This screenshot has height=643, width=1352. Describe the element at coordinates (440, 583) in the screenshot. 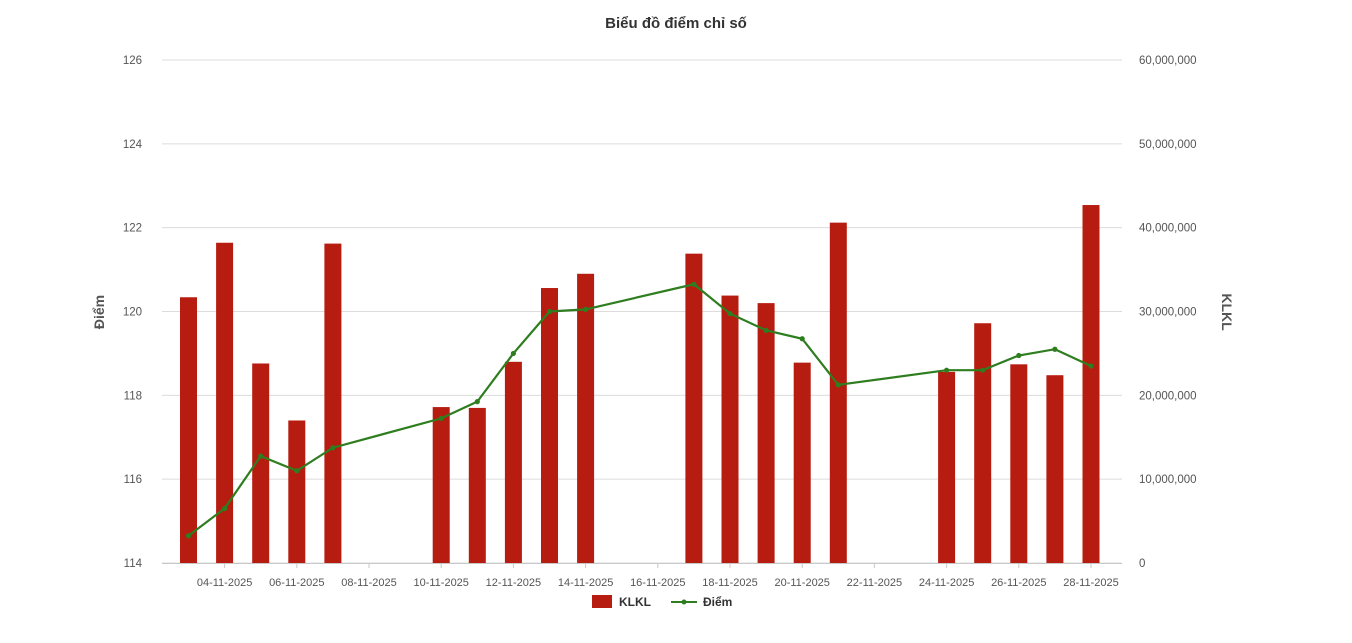

I see `x-tick-label: 10-11-2025` at that location.